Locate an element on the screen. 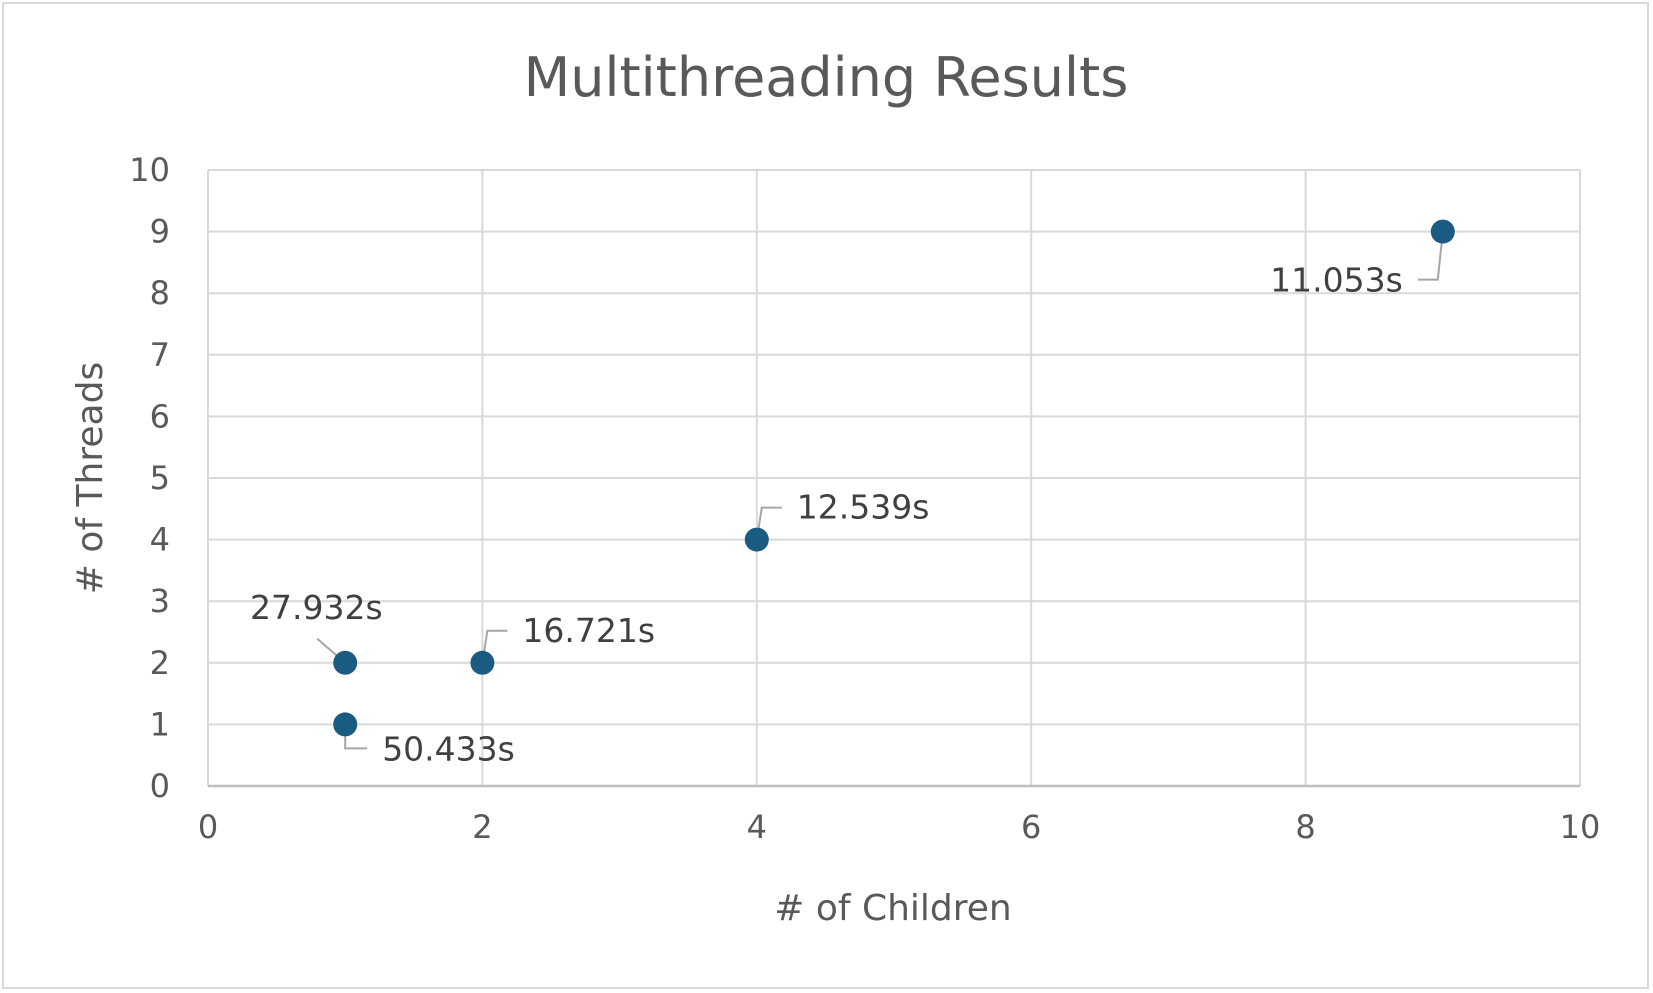 The height and width of the screenshot is (993, 1653). y-tick-labels: 0 1 2 3 4 5 6 7 8 9 10 is located at coordinates (149, 478).